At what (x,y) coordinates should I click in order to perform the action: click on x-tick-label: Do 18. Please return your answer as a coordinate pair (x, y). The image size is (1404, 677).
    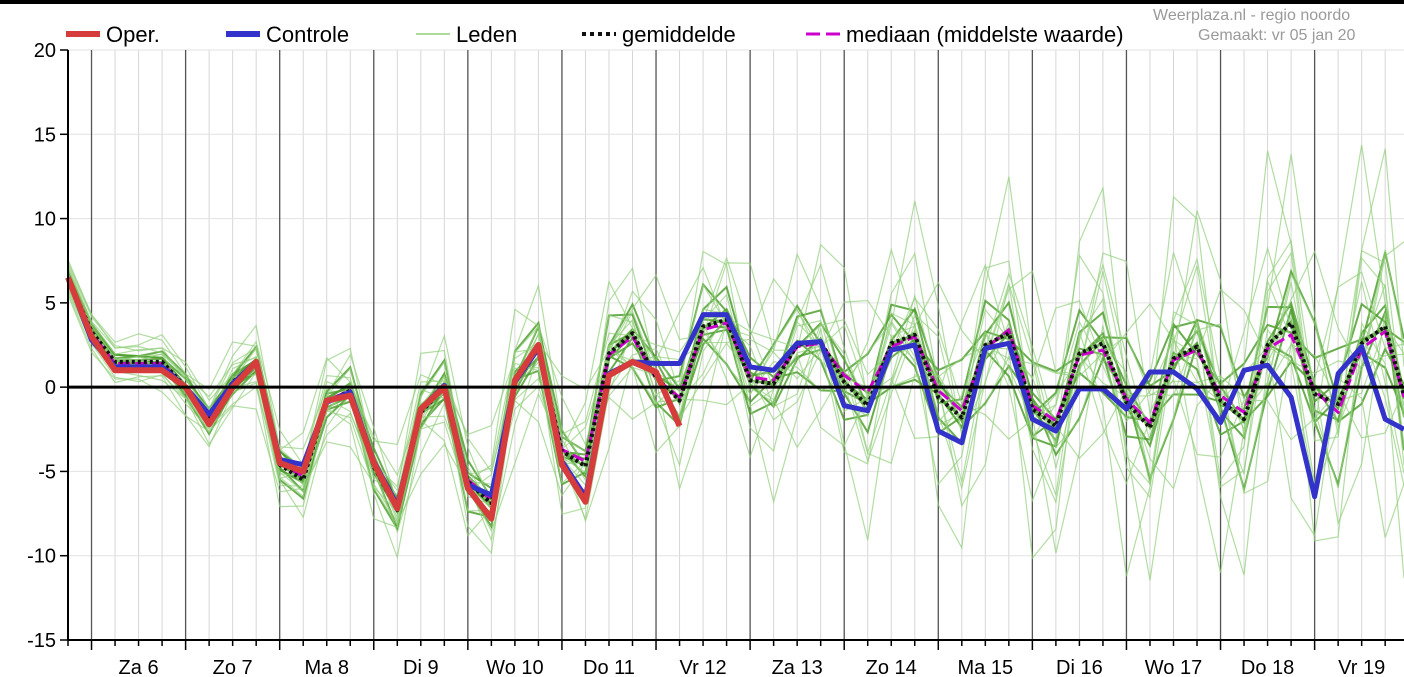
    Looking at the image, I should click on (1267, 667).